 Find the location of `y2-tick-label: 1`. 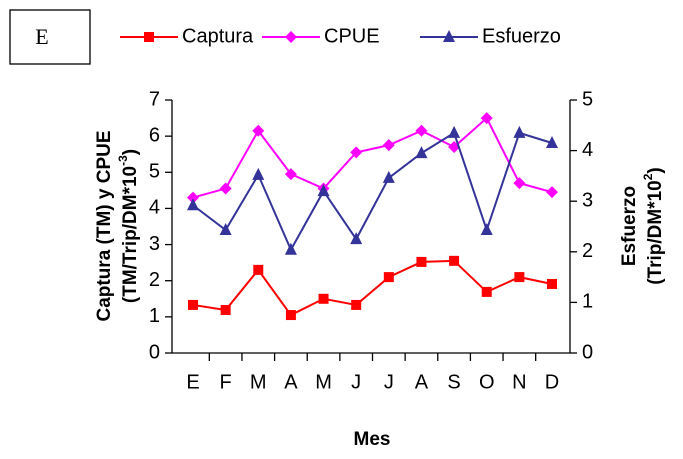

y2-tick-label: 1 is located at coordinates (587, 302).